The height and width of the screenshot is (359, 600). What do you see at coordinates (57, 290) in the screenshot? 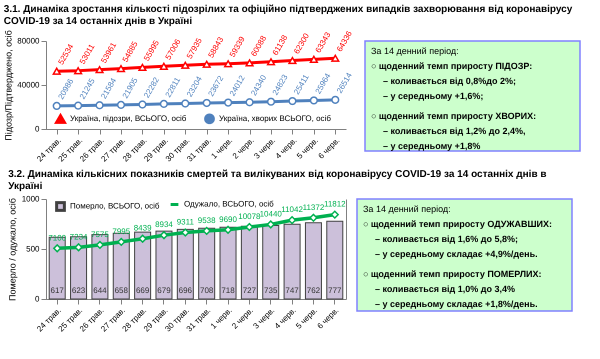
I see `data-label: 617` at bounding box center [57, 290].